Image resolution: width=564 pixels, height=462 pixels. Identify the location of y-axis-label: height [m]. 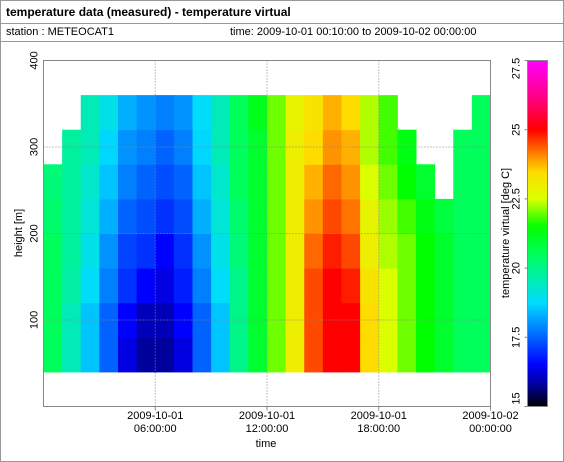
(19, 233).